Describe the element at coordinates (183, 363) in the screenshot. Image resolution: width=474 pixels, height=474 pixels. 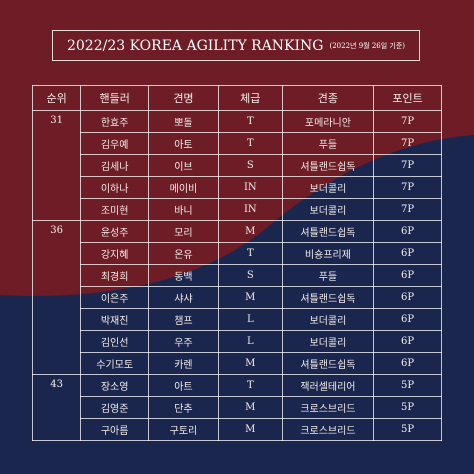
I see `table-cell: 카렌` at that location.